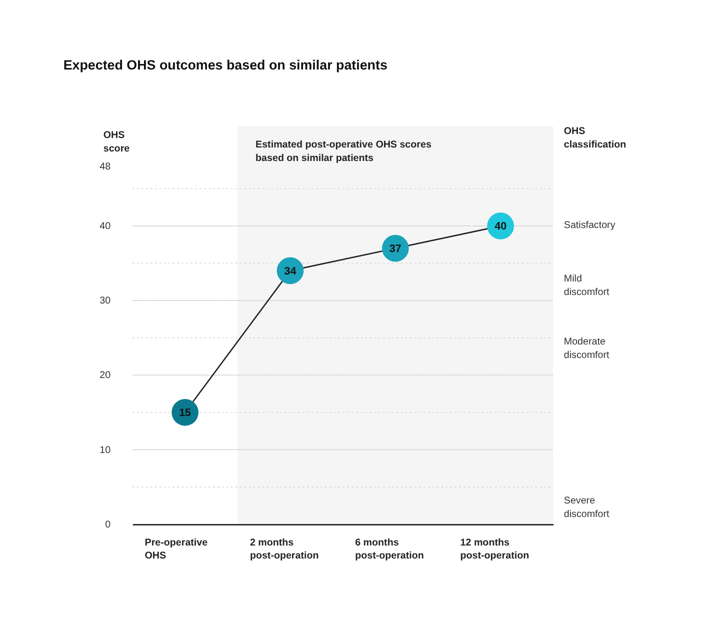 The image size is (725, 628). What do you see at coordinates (176, 549) in the screenshot?
I see `x-tick-label: Pre-operative OHS` at bounding box center [176, 549].